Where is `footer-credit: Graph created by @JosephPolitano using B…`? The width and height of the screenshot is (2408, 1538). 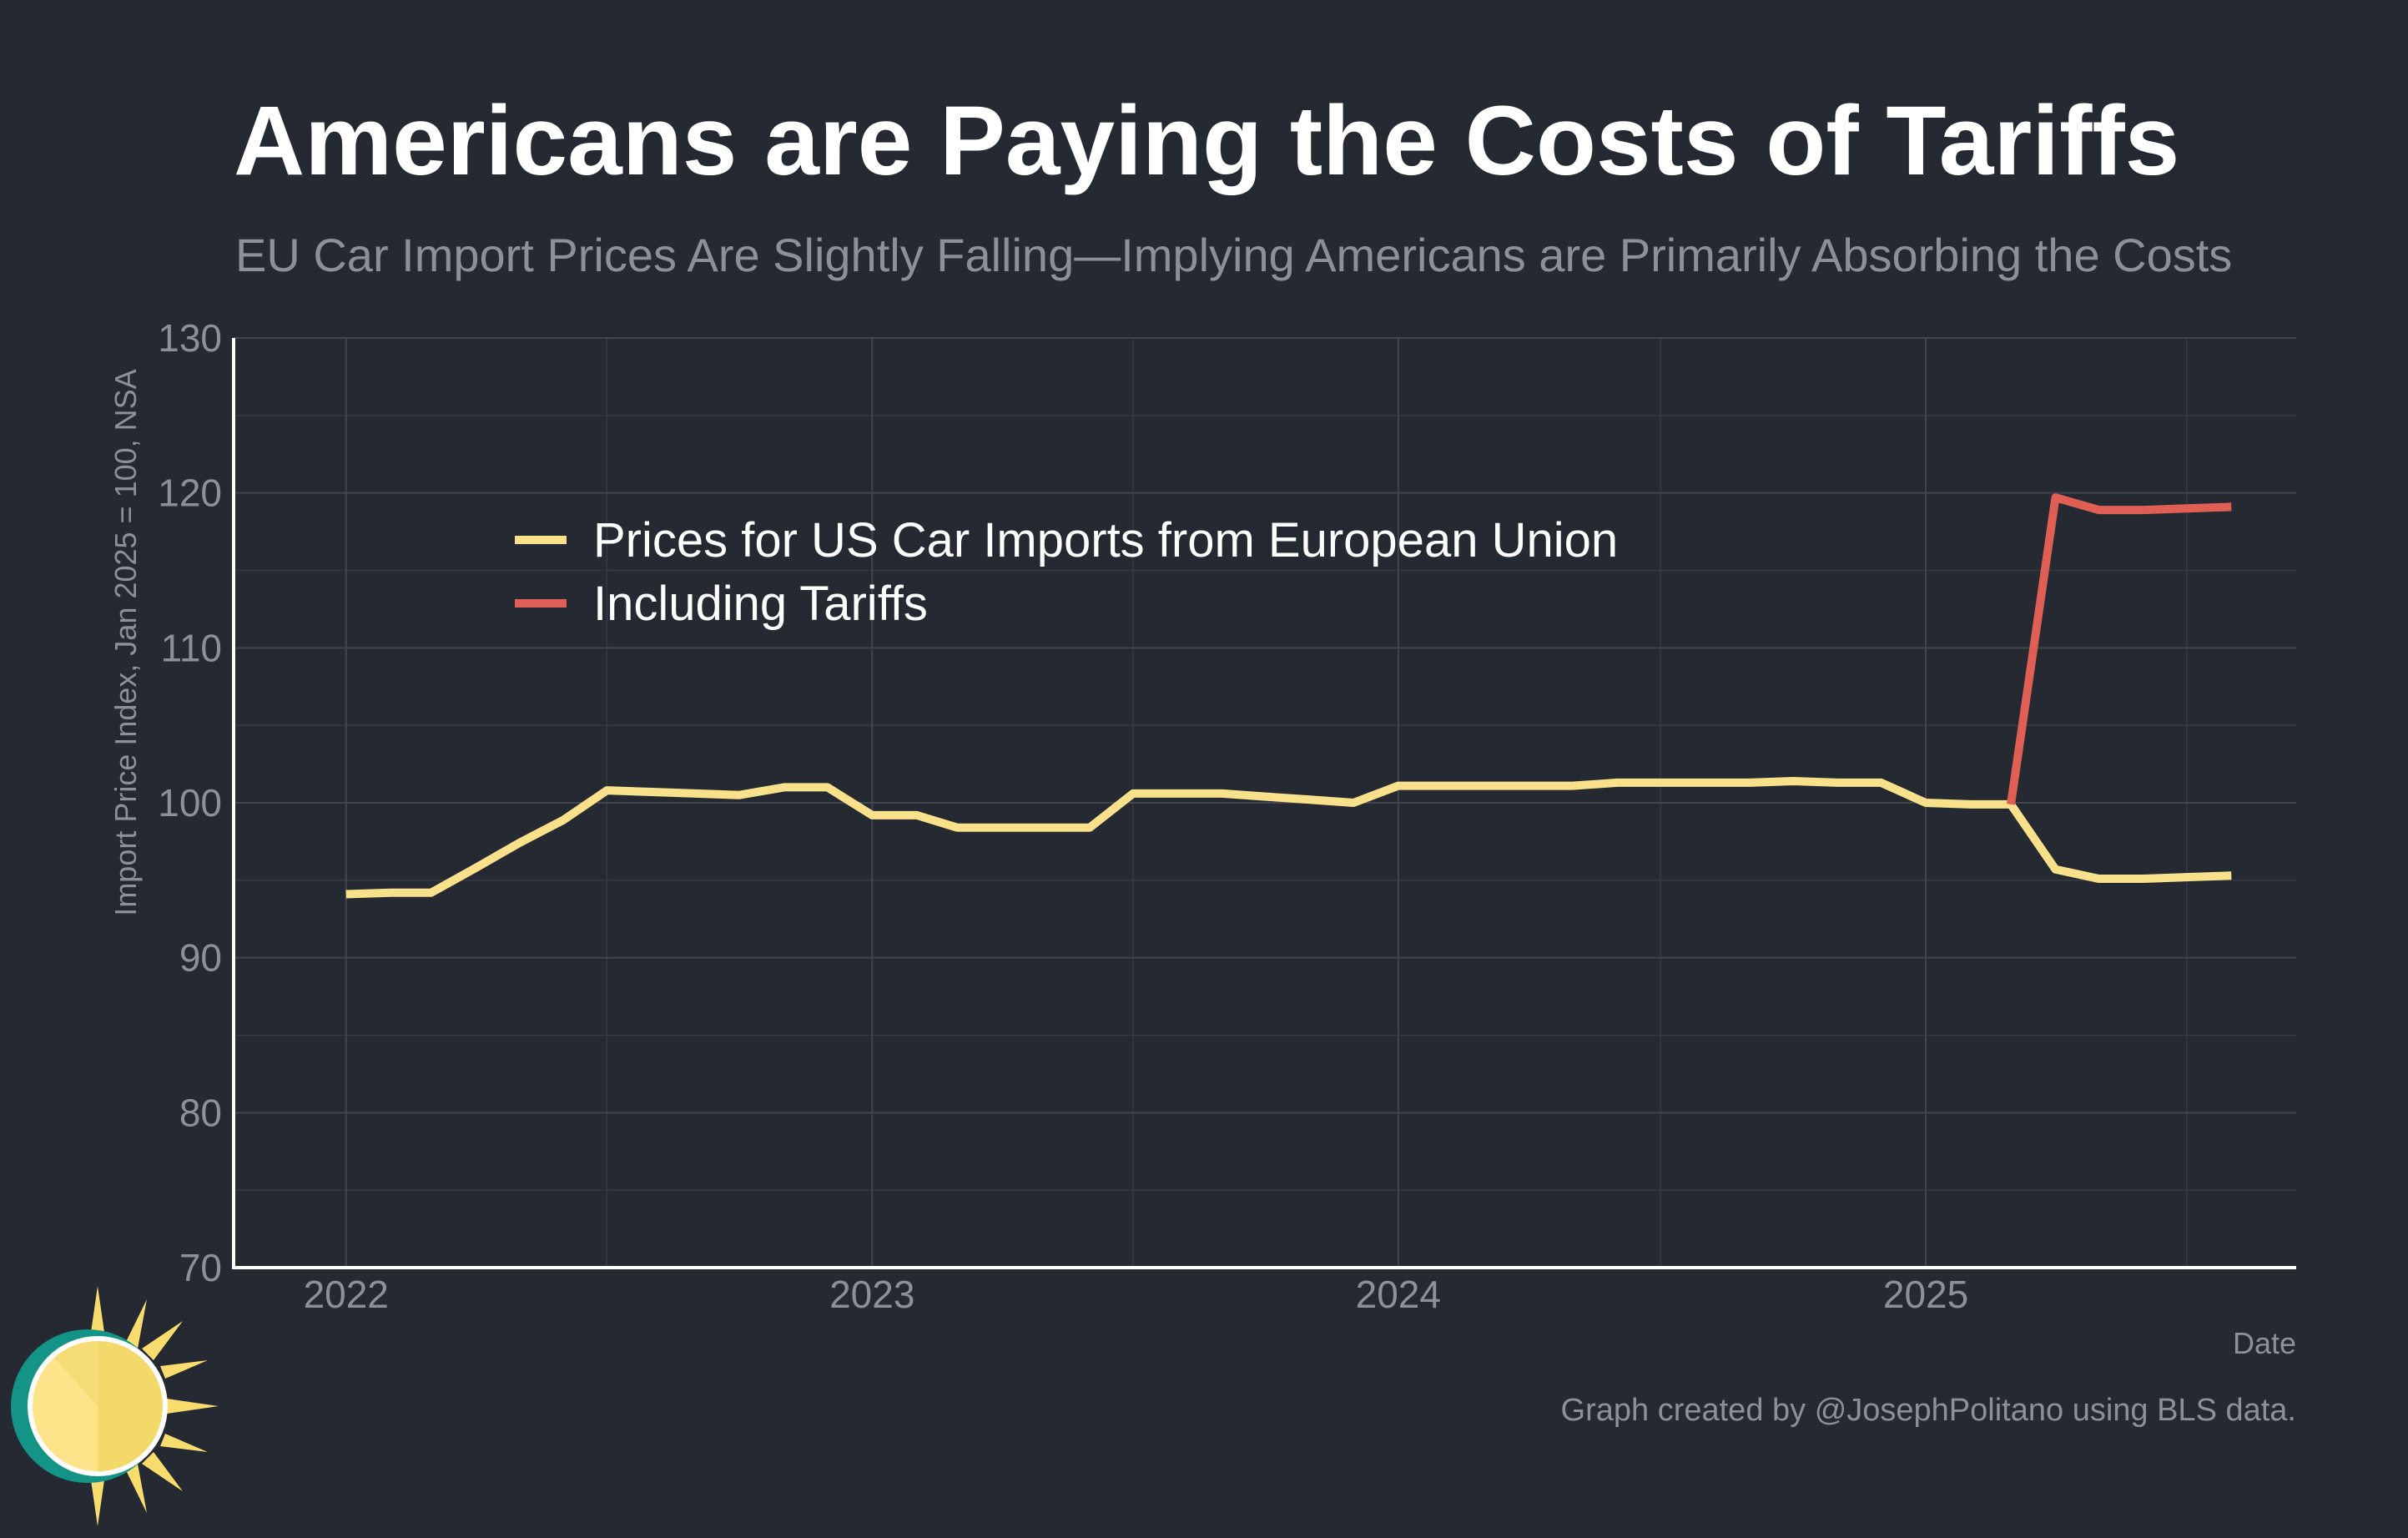
footer-credit: Graph created by @JosephPolitano using B… is located at coordinates (1928, 1410).